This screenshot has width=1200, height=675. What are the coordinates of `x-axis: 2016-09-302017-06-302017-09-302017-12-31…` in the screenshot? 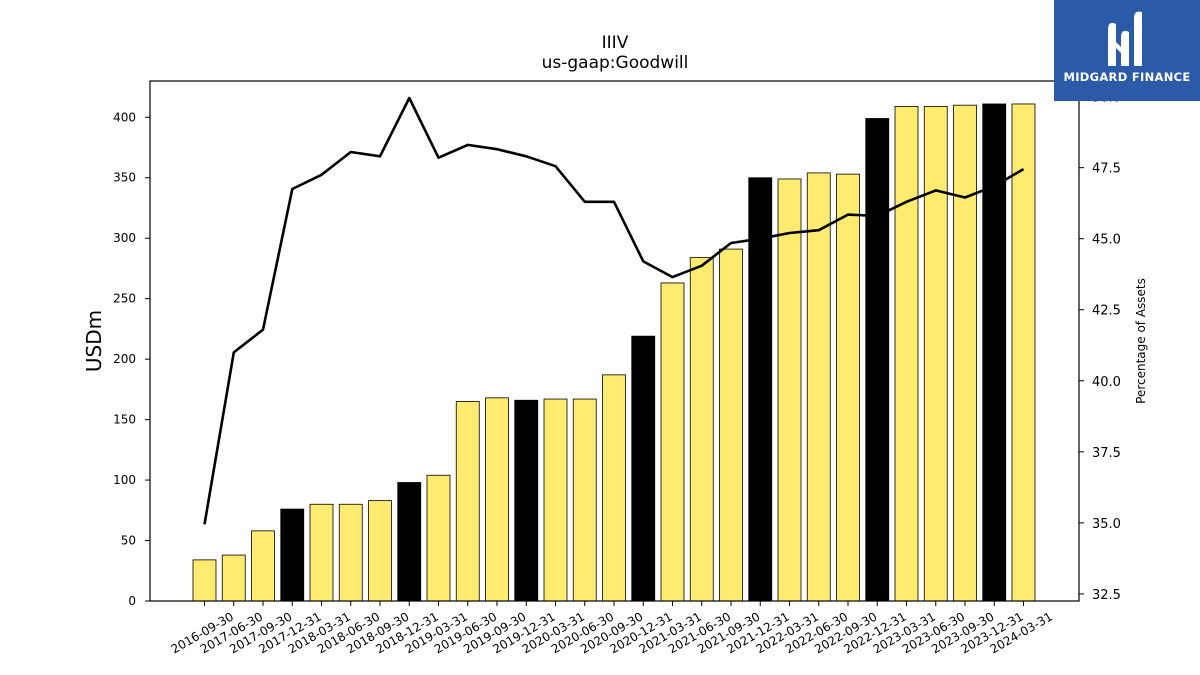 It's located at (612, 628).